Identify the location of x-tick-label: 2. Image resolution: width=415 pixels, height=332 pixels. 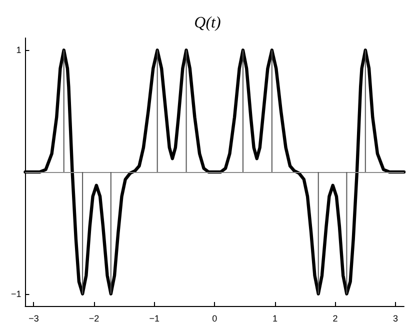
(335, 319).